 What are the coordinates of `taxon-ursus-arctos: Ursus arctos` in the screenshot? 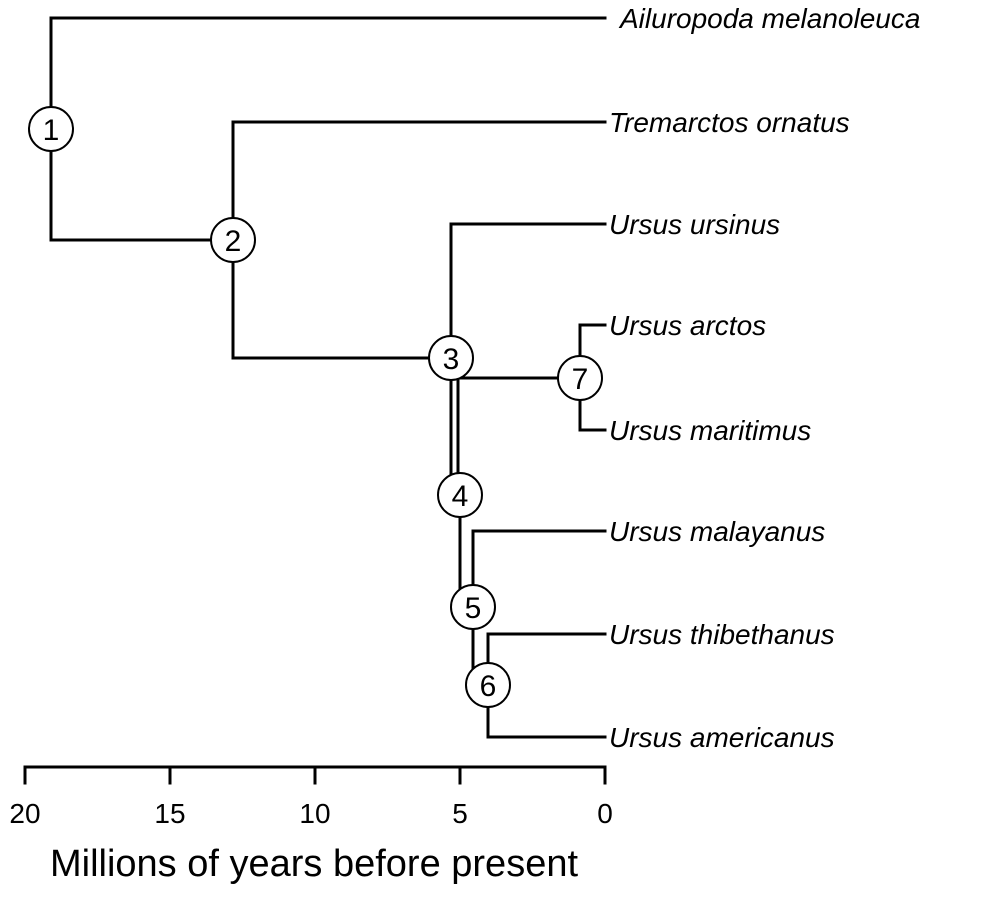 It's located at (687, 325).